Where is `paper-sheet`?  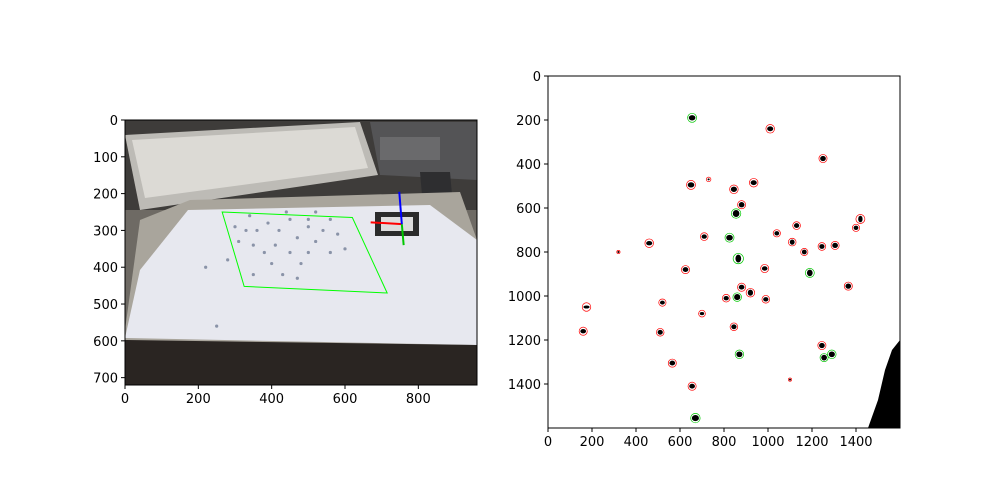 paper-sheet is located at coordinates (301, 275).